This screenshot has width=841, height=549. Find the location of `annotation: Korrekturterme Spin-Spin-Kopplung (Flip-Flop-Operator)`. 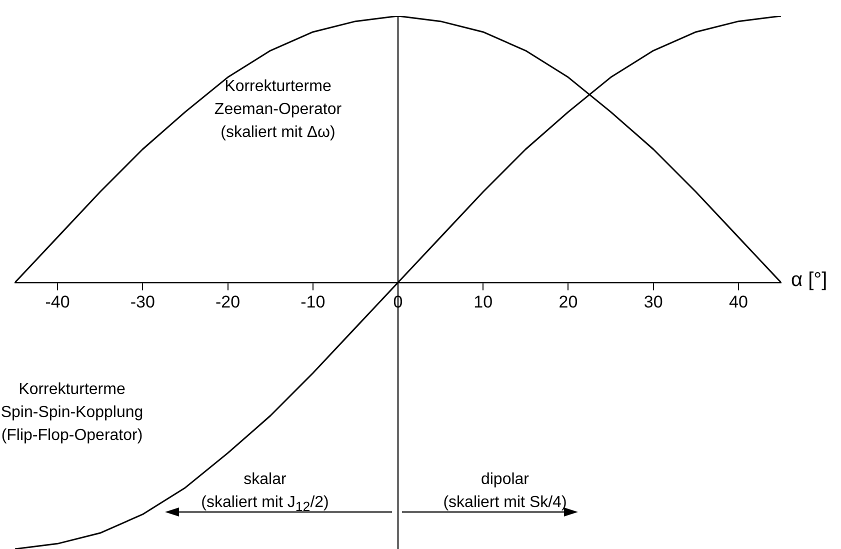

annotation: Korrekturterme Spin-Spin-Kopplung (Flip-Flop-Operator) is located at coordinates (72, 413).